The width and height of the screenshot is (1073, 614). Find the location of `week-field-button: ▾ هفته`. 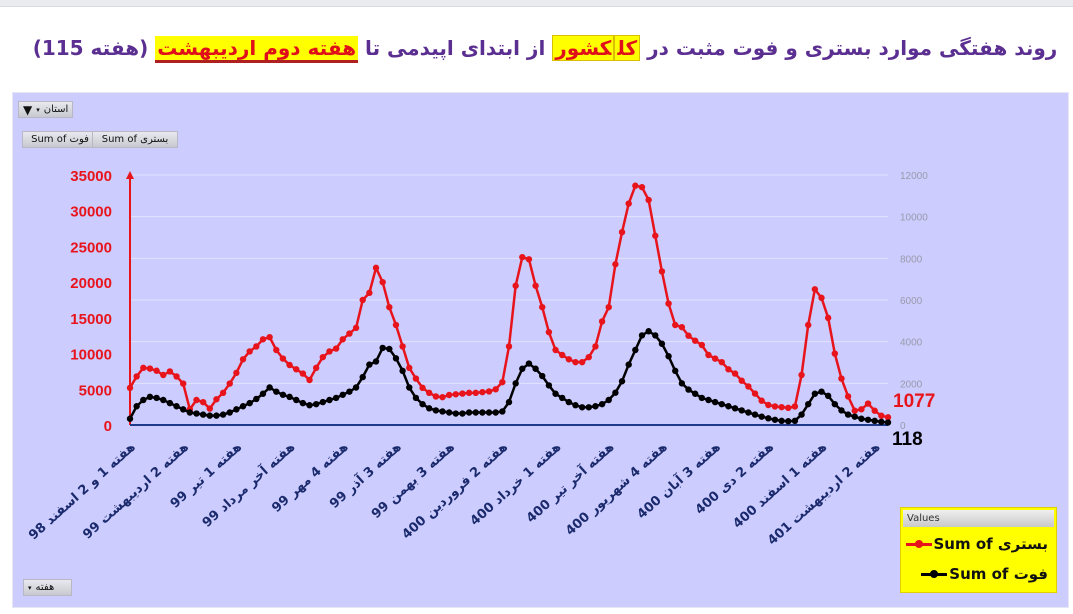

week-field-button: ▾ هفته is located at coordinates (47, 587).